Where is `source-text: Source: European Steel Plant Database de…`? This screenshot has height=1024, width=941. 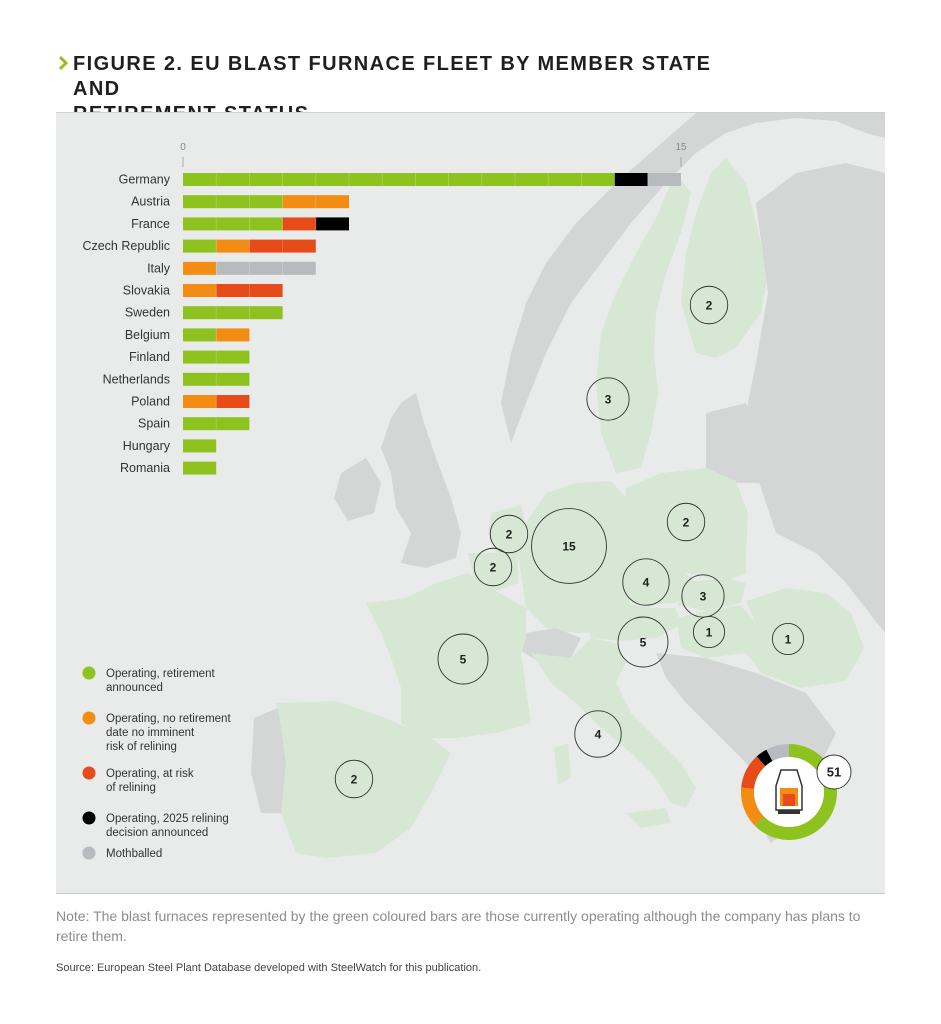
source-text: Source: European Steel Plant Database de… is located at coordinates (269, 968).